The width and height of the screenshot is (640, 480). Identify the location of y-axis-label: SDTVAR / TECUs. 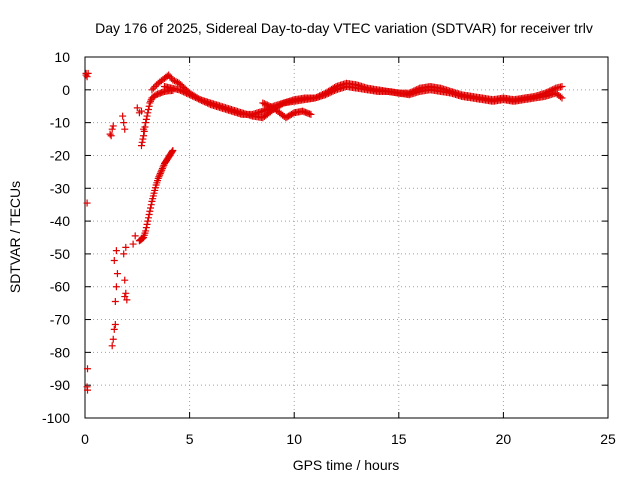
(15, 237).